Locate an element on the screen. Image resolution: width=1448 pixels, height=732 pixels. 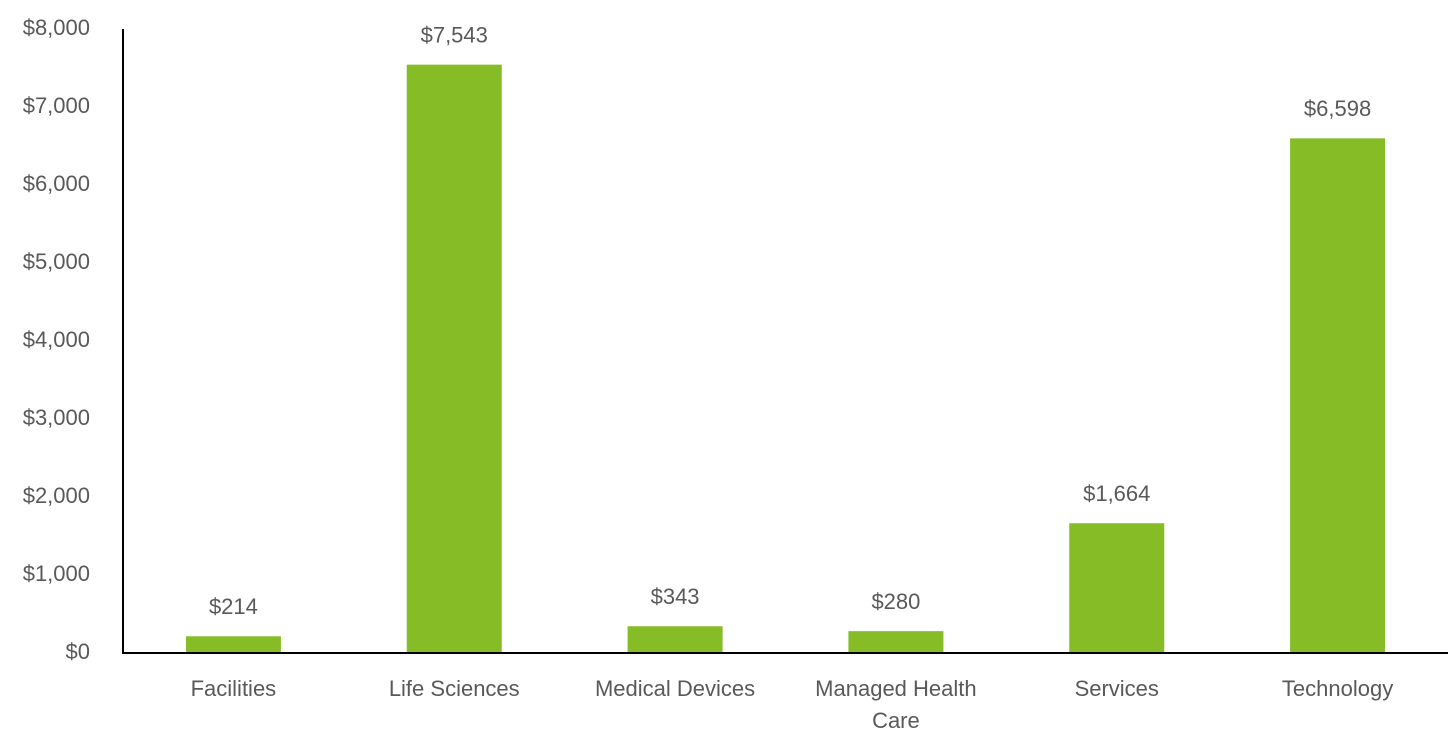
y-tick-label: $5,000 is located at coordinates (56, 261).